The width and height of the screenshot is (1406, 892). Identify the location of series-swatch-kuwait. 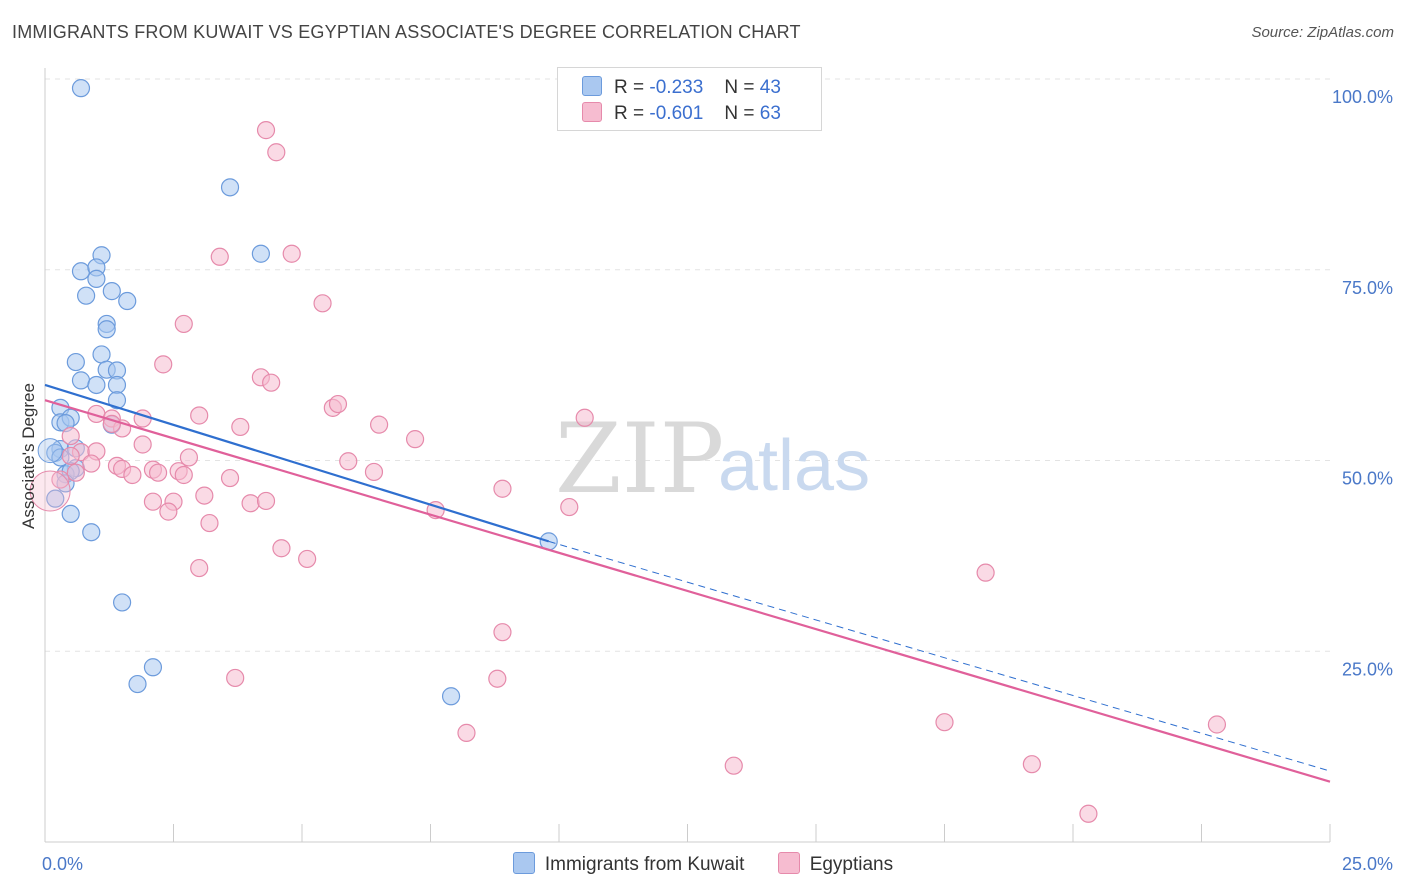
(523, 863).